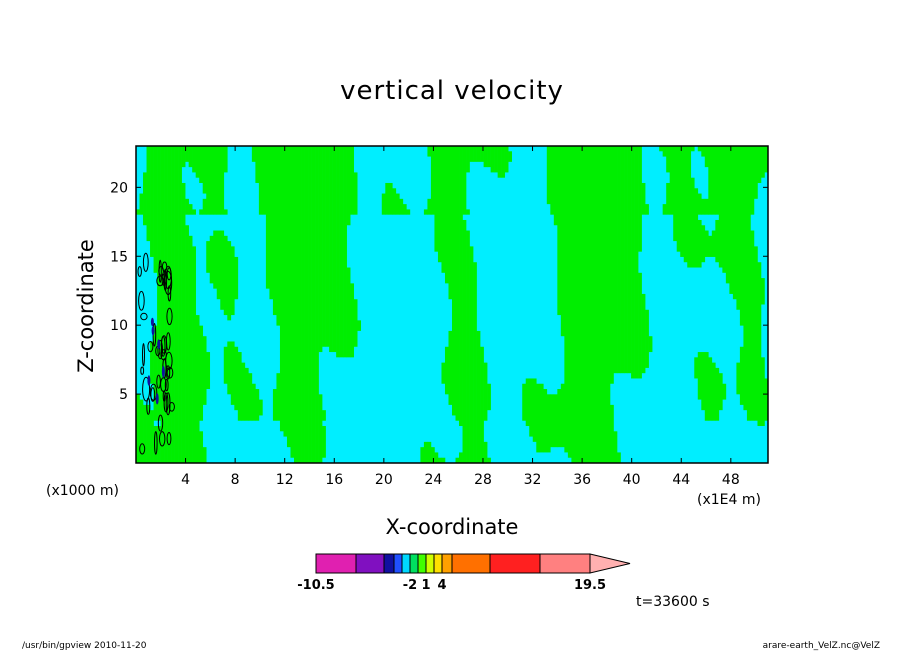 The image size is (904, 654). Describe the element at coordinates (123, 395) in the screenshot. I see `y-tick-label: 5` at that location.